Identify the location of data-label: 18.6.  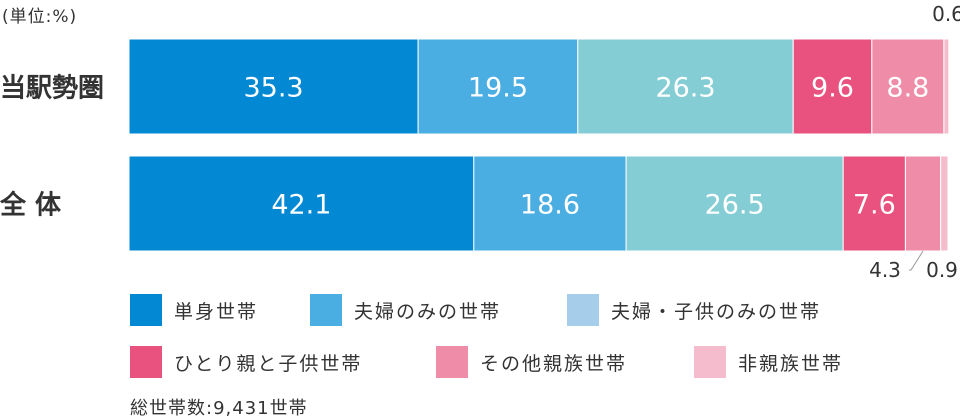
(550, 205).